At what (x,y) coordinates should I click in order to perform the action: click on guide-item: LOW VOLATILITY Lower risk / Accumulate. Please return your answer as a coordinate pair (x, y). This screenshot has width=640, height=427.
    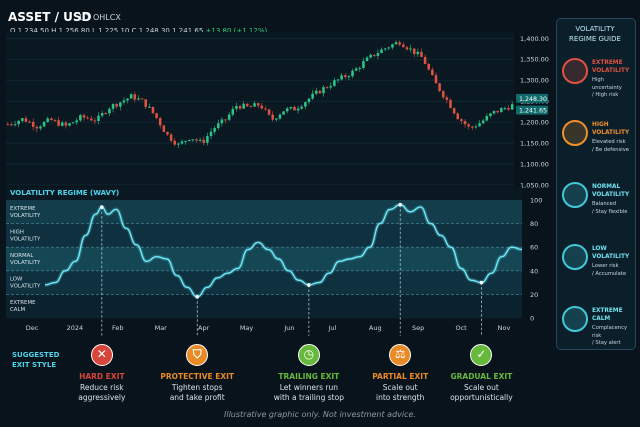
    Looking at the image, I should click on (597, 270).